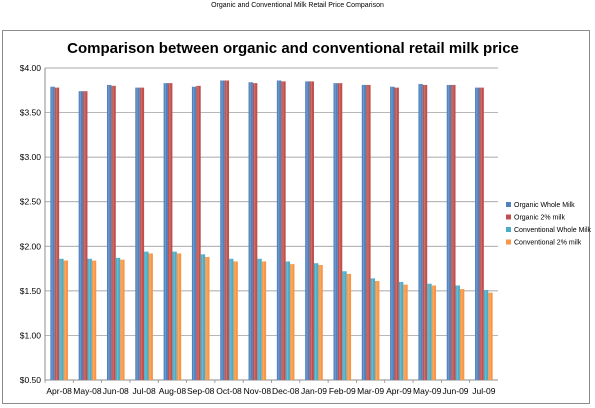 The width and height of the screenshot is (595, 408). What do you see at coordinates (87, 391) in the screenshot?
I see `x-tick-label: May-08` at bounding box center [87, 391].